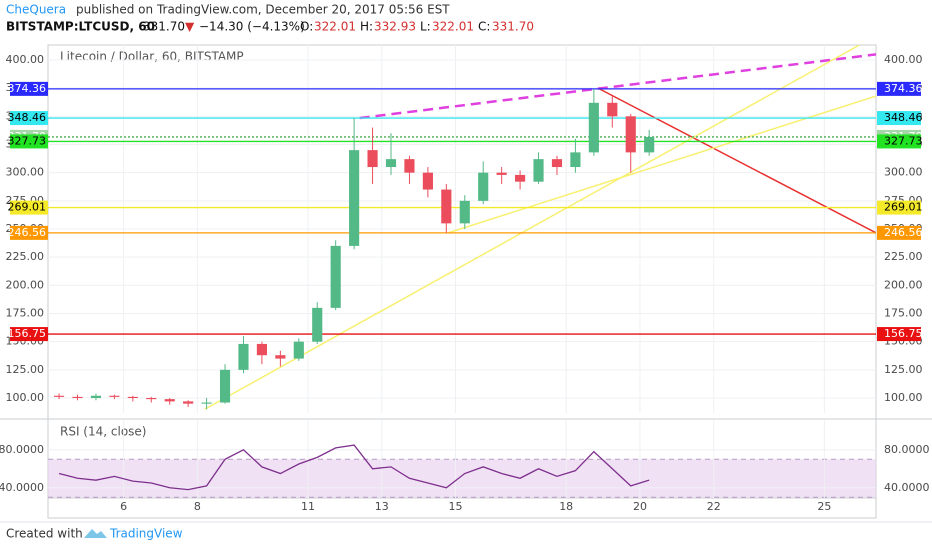 The width and height of the screenshot is (932, 550). I want to click on rsi-tick-label-left: 80.0000, so click(22, 449).